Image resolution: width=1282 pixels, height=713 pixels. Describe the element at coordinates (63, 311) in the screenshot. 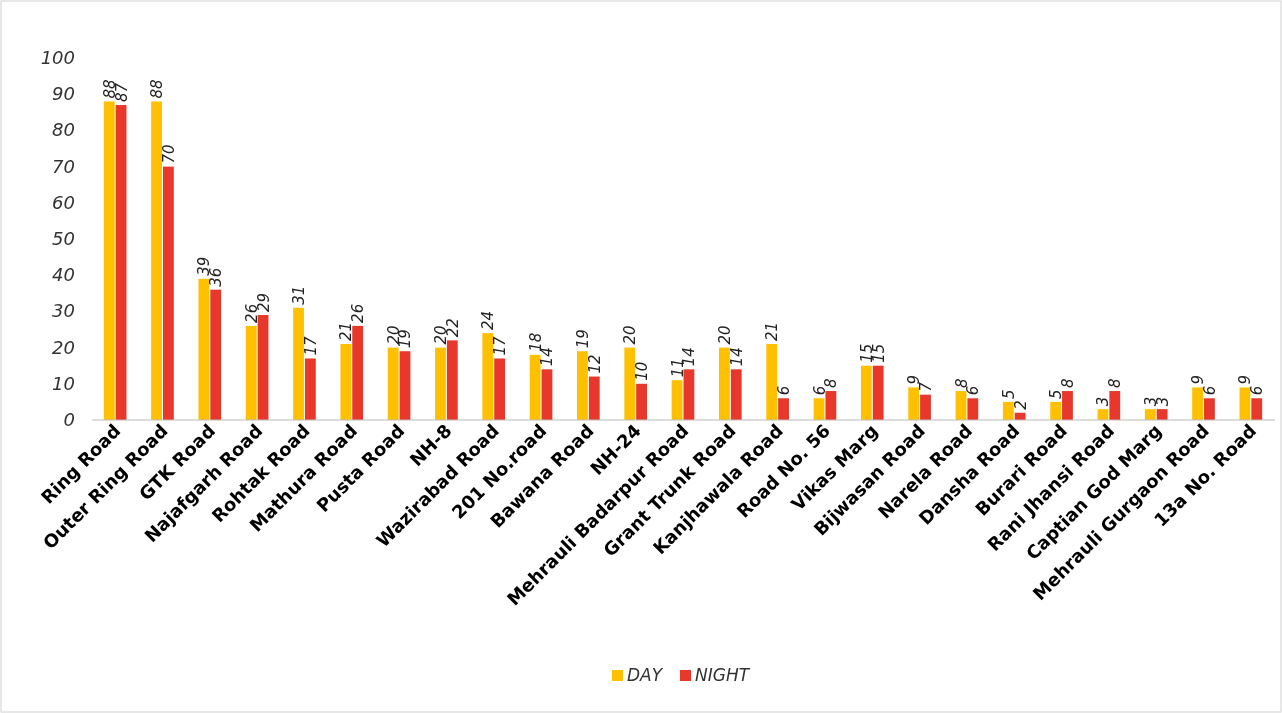

I see `y-tick-label: 30` at that location.